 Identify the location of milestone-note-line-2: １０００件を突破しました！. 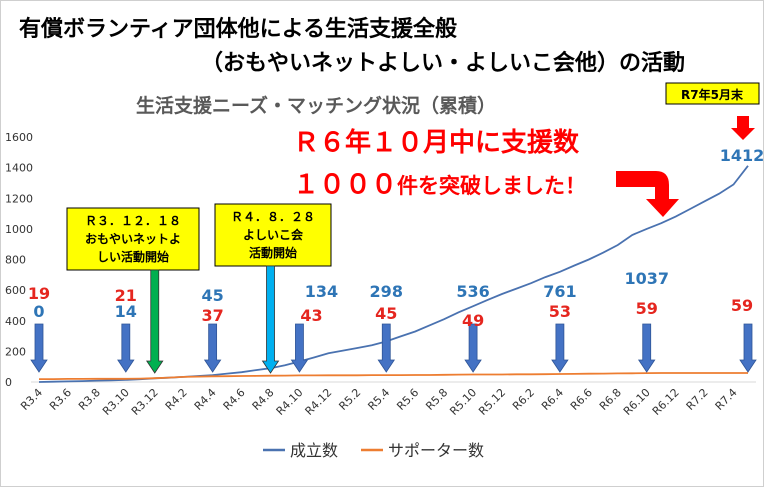
(439, 185).